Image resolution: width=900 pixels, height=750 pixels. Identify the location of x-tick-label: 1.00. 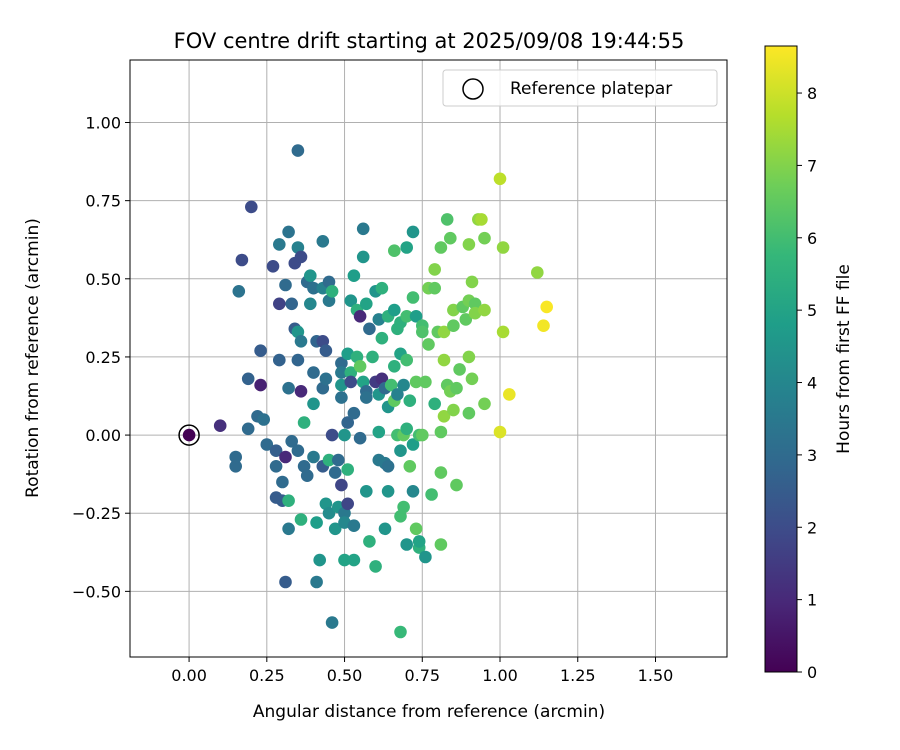
(500, 675).